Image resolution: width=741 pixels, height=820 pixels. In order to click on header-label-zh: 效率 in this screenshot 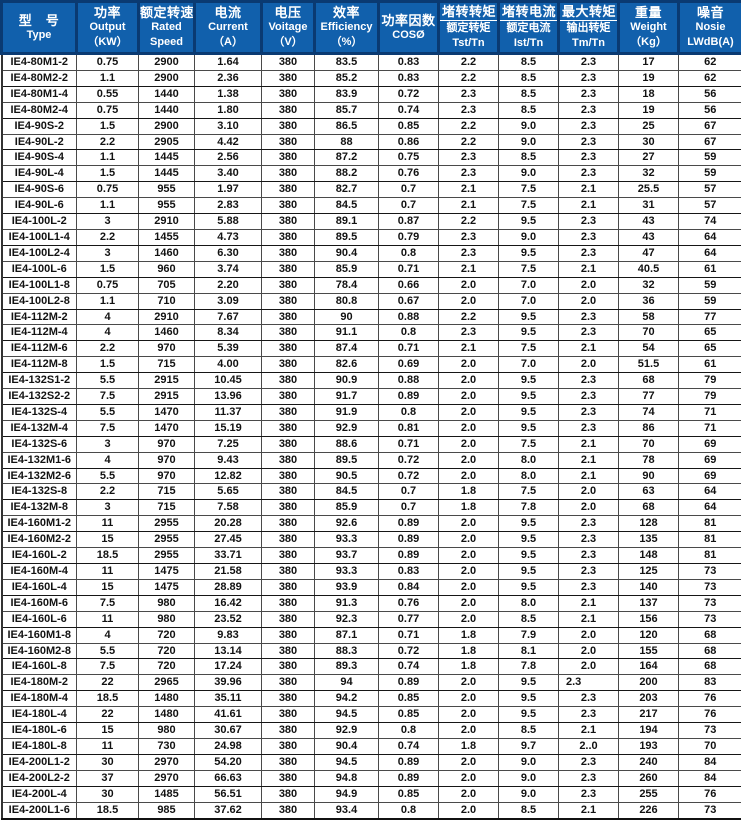, I will do `click(346, 12)`.